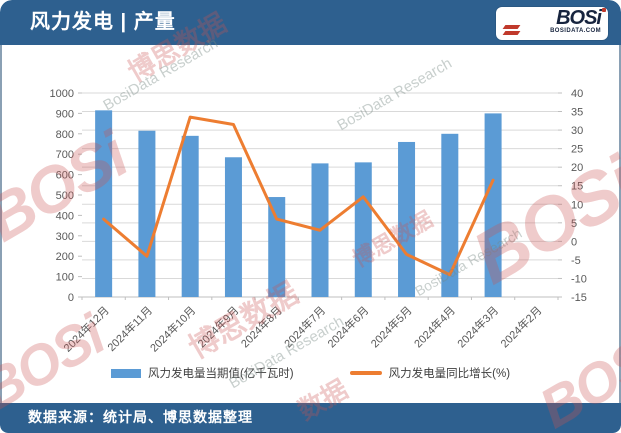 The image size is (621, 433). Describe the element at coordinates (147, 213) in the screenshot. I see `bar-2024年11月` at that location.